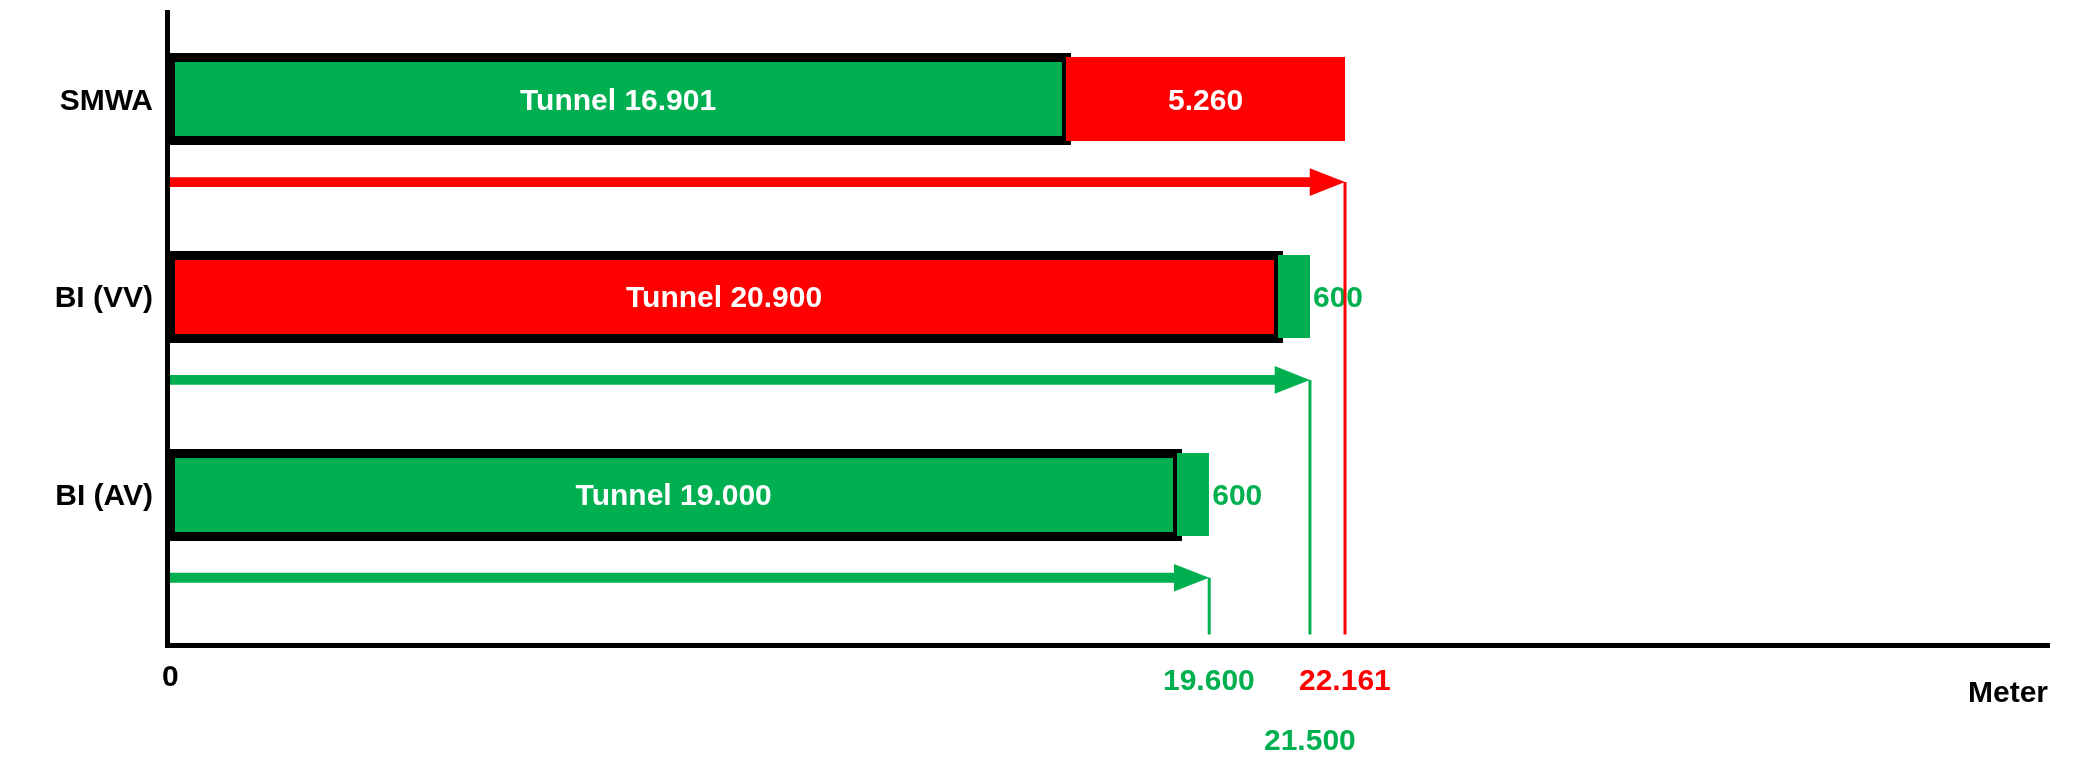 Image resolution: width=2090 pixels, height=773 pixels. What do you see at coordinates (104, 495) in the screenshot?
I see `y-tick-label: BI (AV)` at bounding box center [104, 495].